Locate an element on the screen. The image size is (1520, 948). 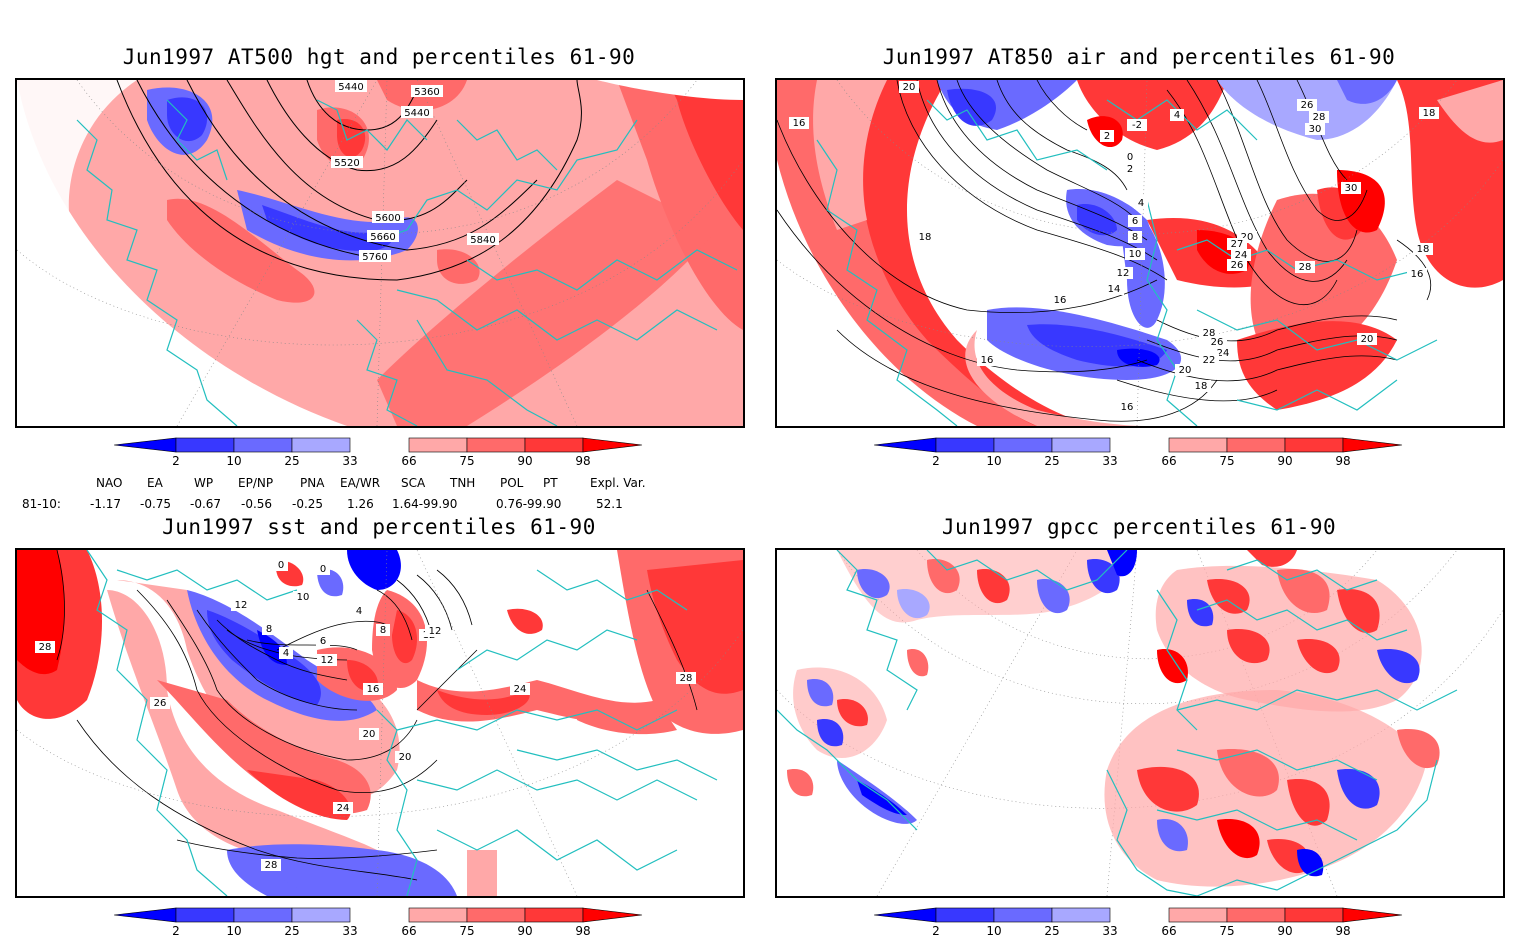
index-header: POL is located at coordinates (512, 483).